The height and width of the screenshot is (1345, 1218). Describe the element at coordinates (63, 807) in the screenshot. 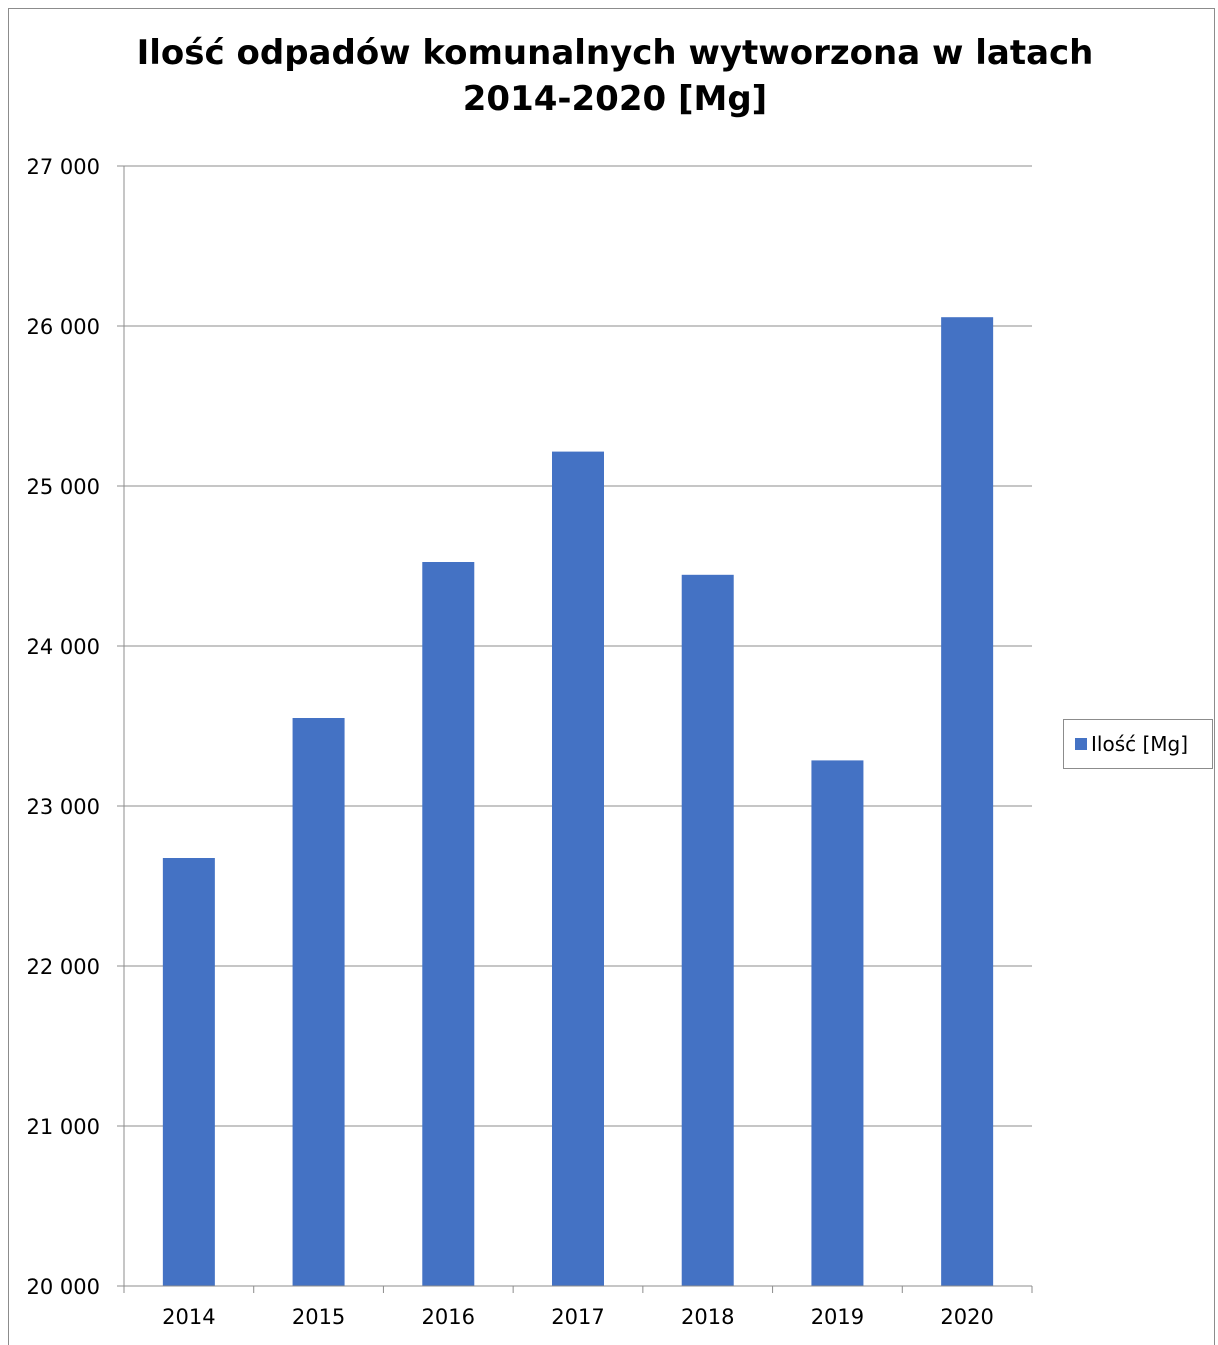

I see `y-tick-label: 23 000` at that location.